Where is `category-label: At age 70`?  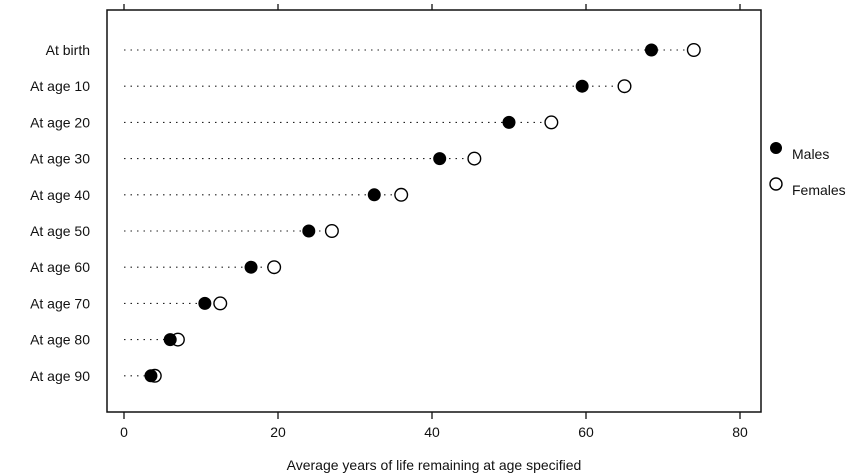 category-label: At age 70 is located at coordinates (60, 303).